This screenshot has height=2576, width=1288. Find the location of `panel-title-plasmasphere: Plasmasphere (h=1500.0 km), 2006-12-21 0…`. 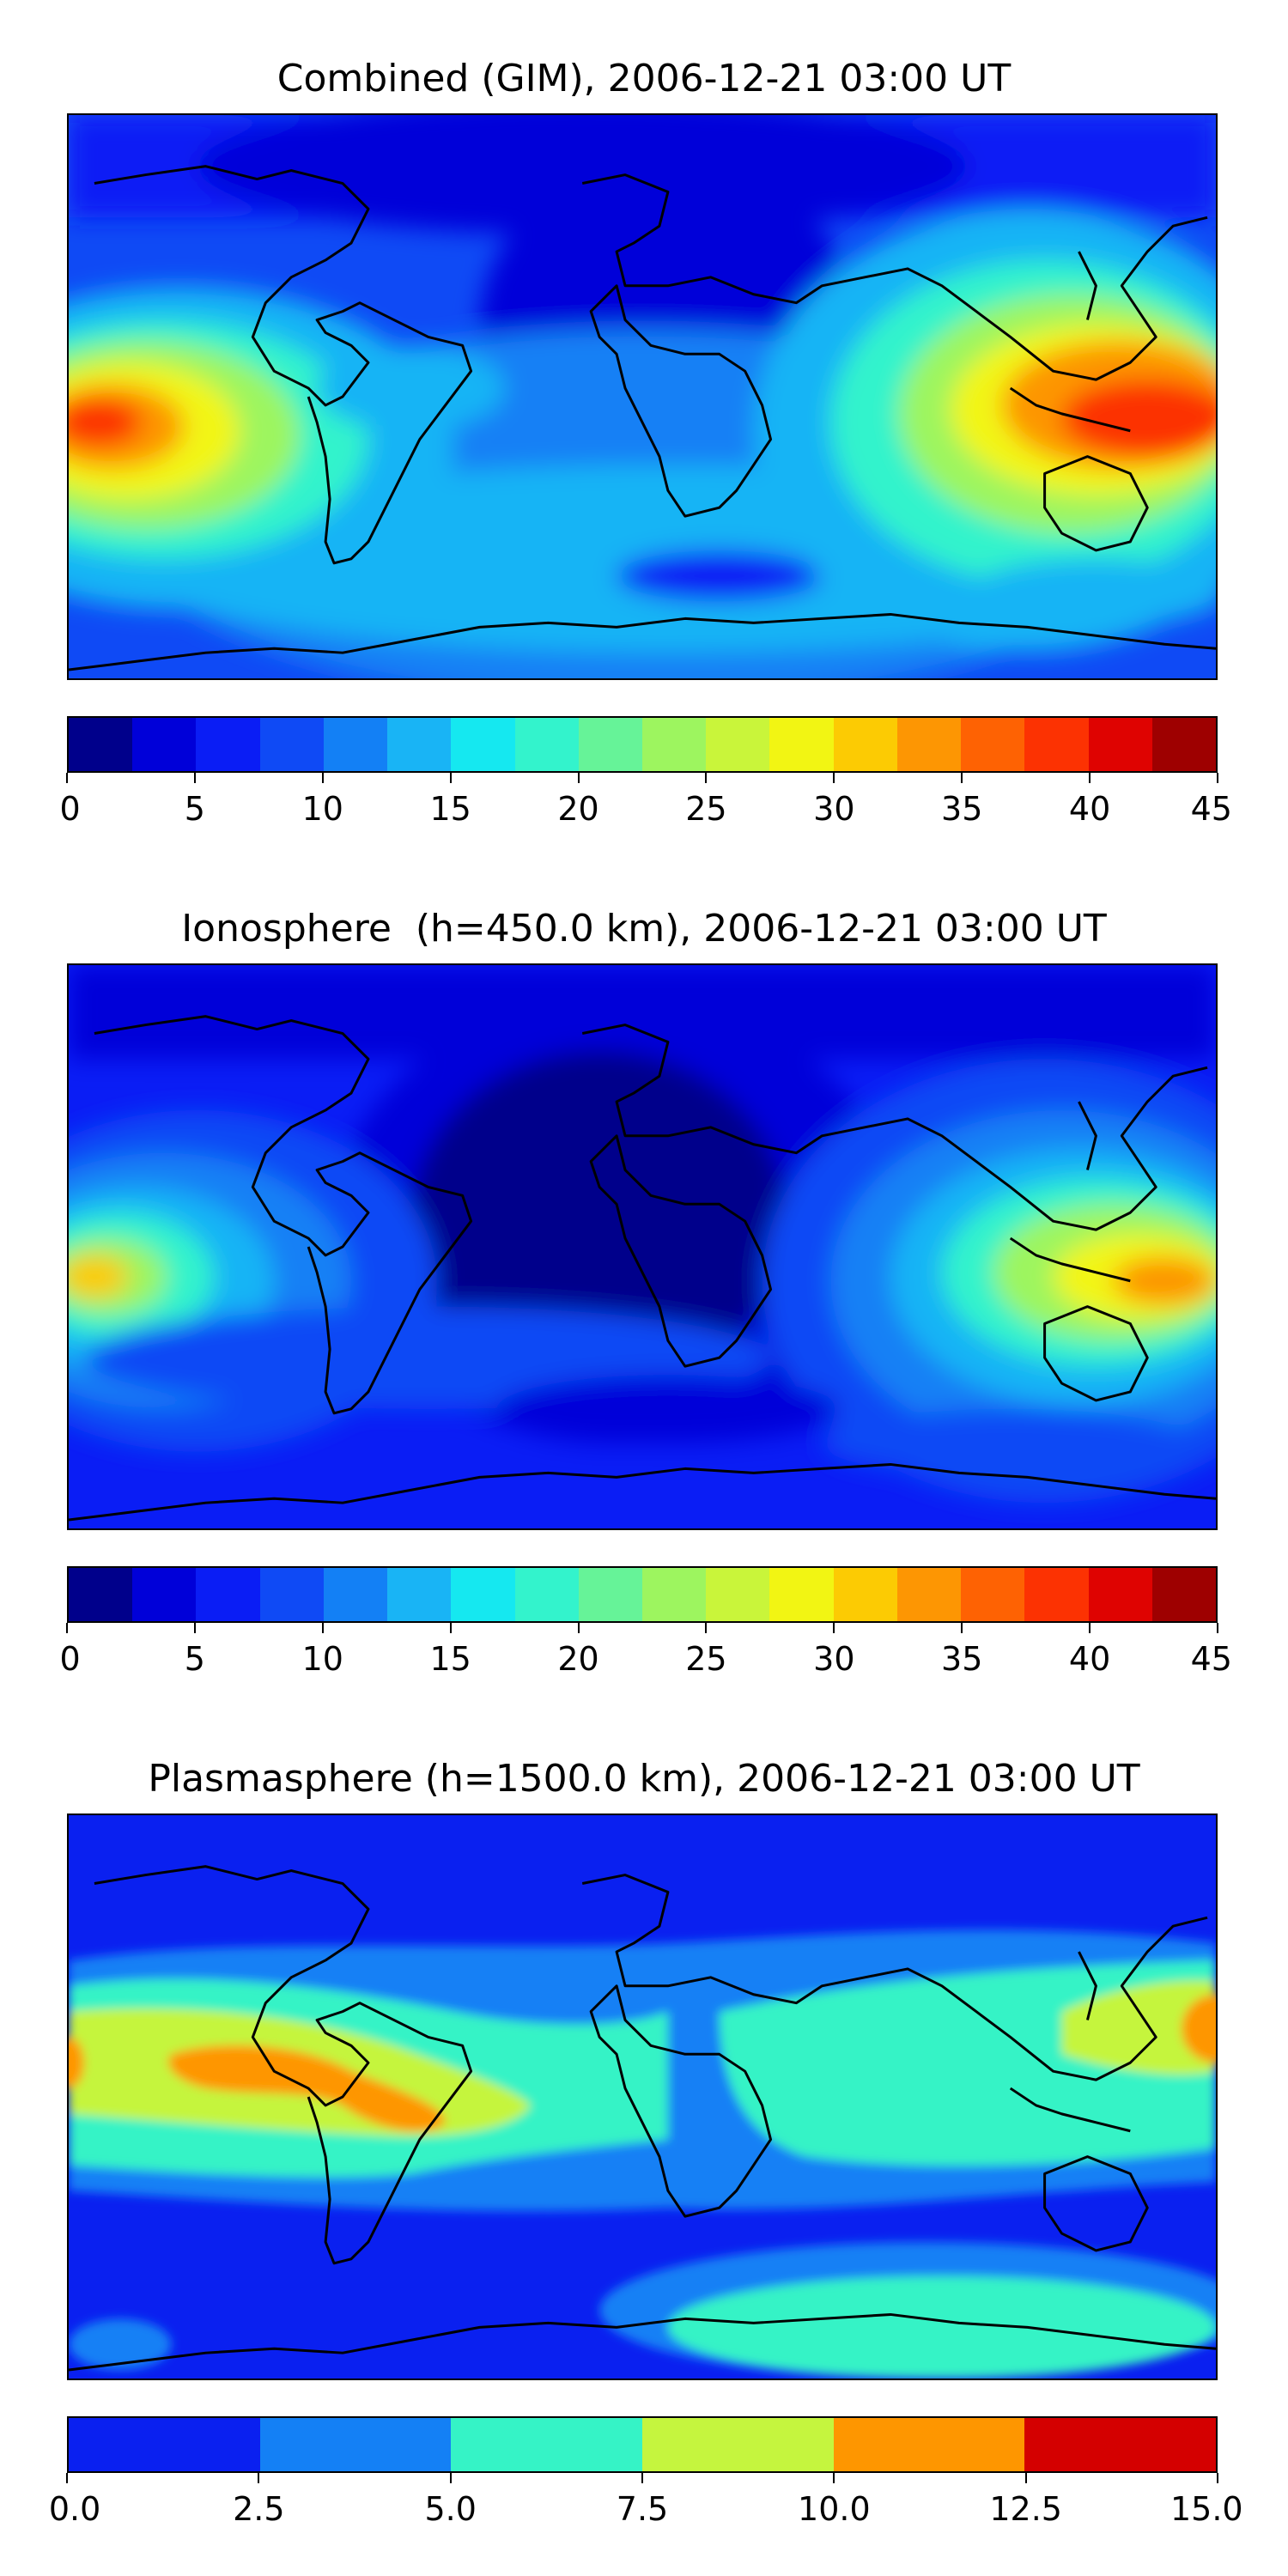

panel-title-plasmasphere: Plasmasphere (h=1500.0 km), 2006-12-21 0… is located at coordinates (644, 1779).